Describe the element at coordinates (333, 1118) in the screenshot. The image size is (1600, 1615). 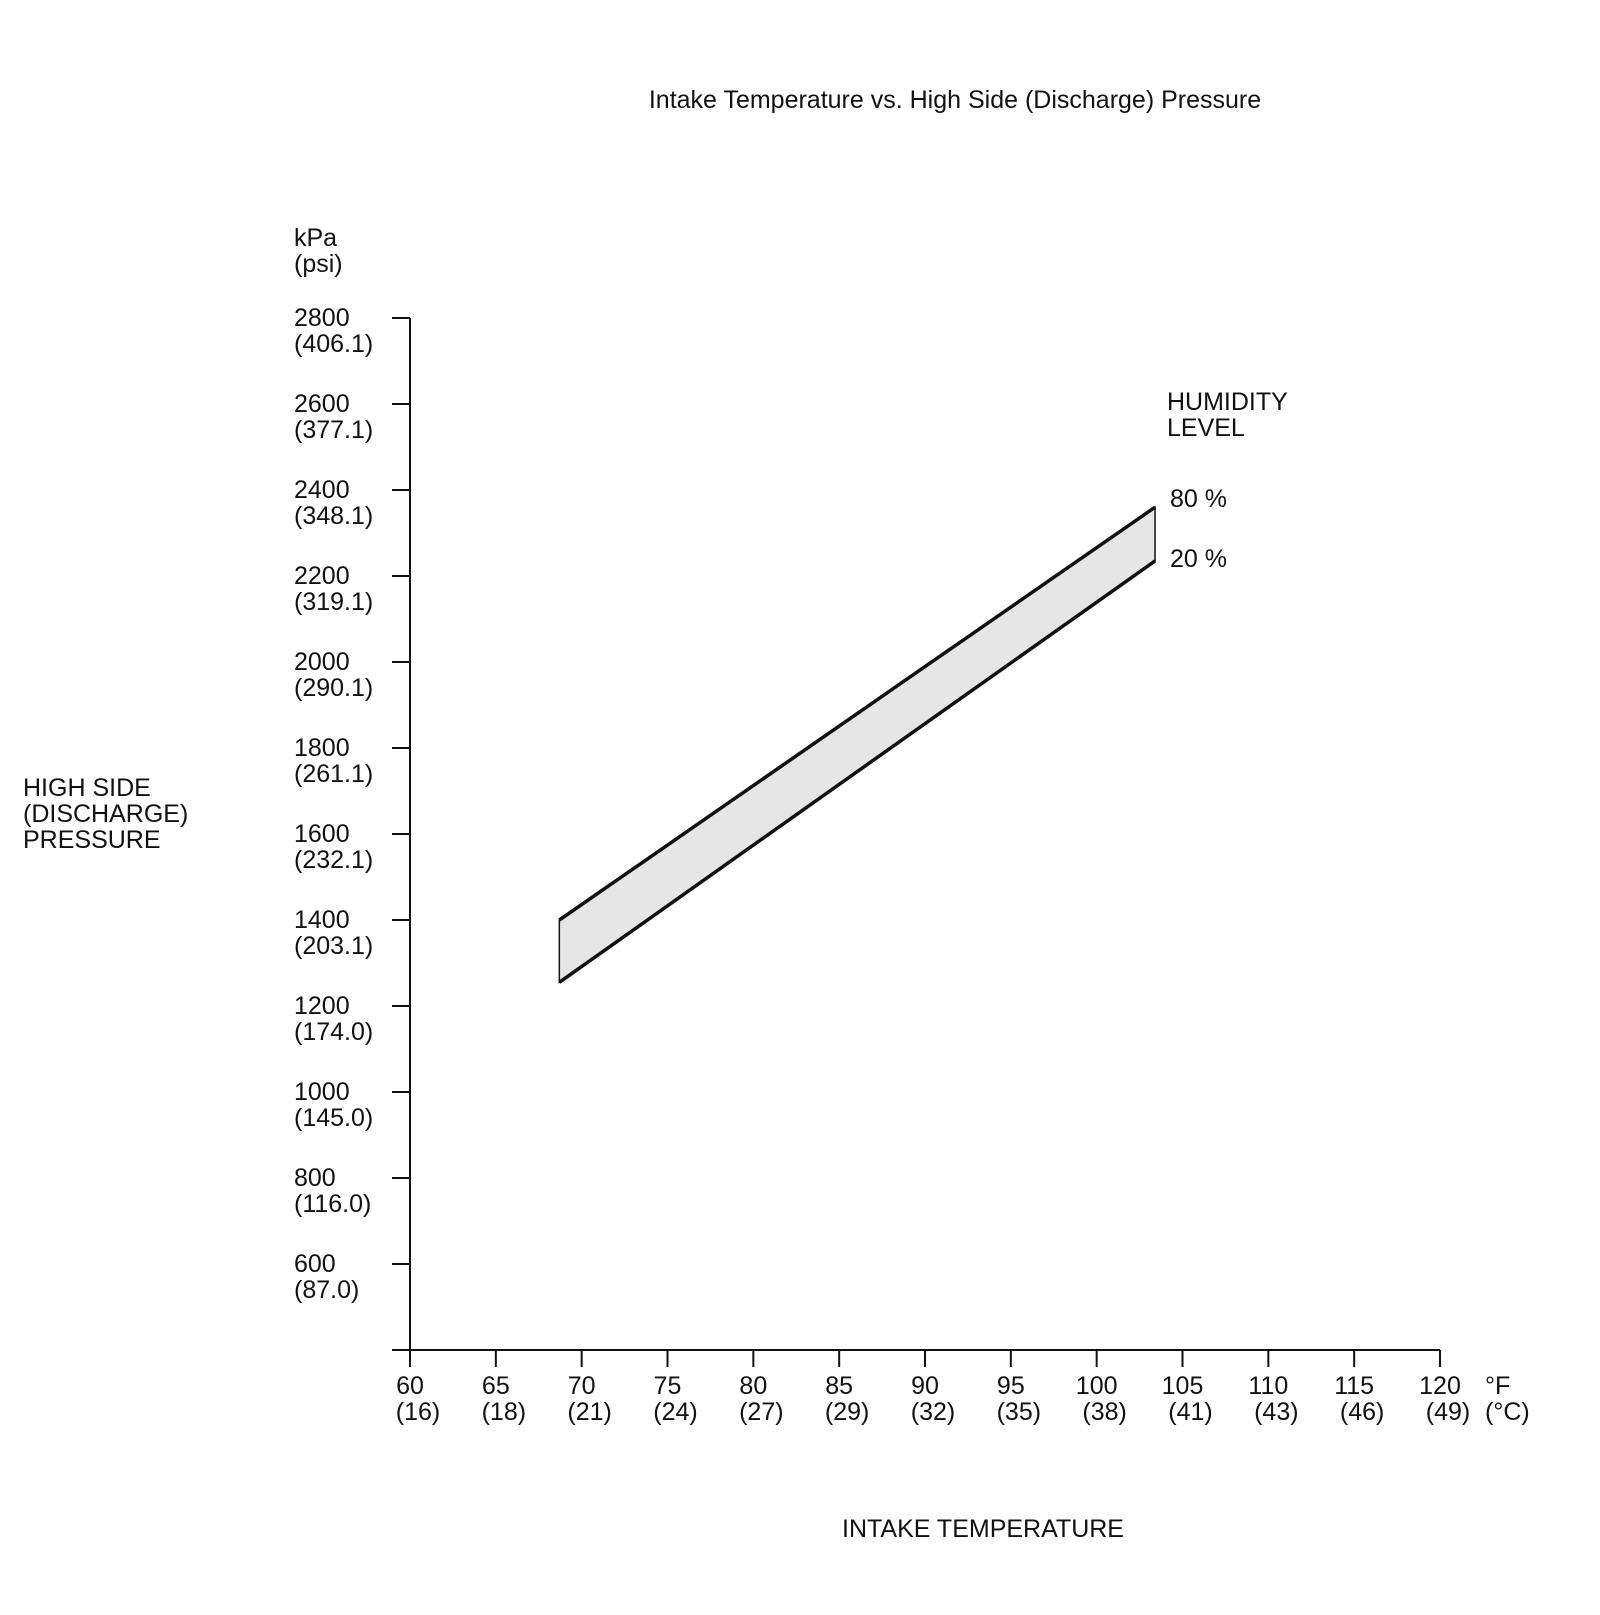
I see `y-tick-label-psi: (145.0)` at that location.